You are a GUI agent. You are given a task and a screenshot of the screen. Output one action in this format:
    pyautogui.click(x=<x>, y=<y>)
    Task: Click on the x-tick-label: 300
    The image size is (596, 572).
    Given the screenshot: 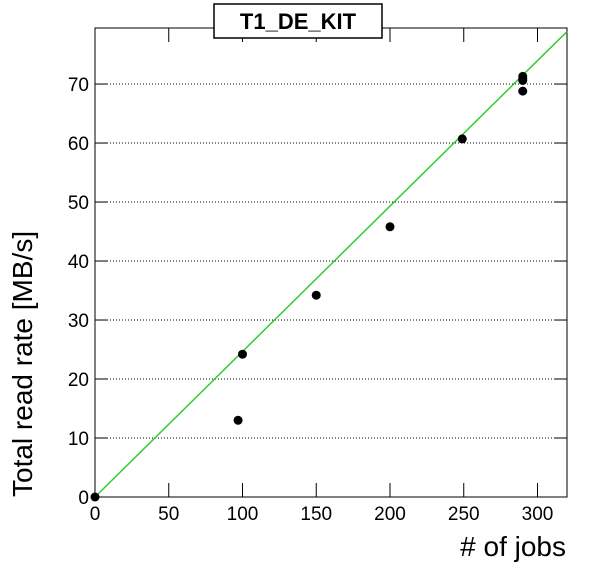 What is the action you would take?
    pyautogui.click(x=538, y=514)
    